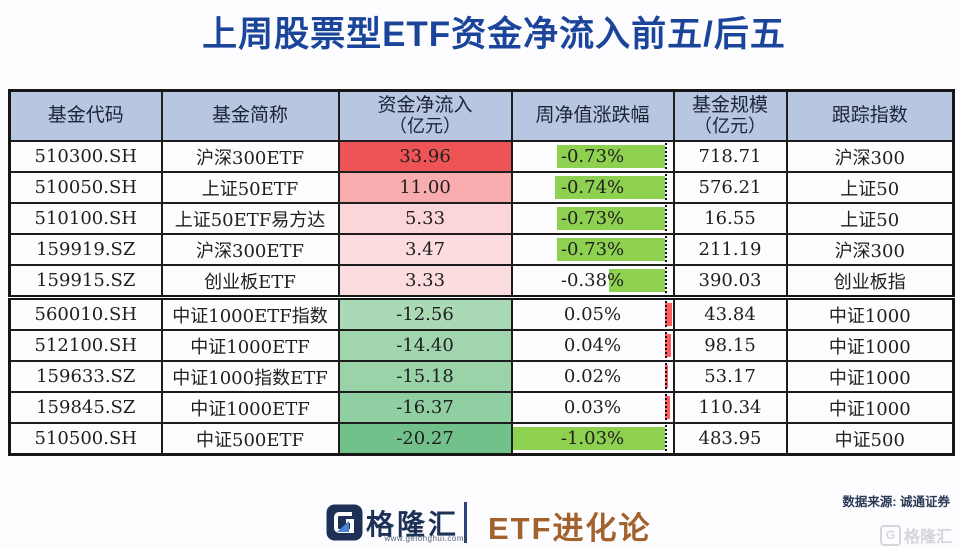 This screenshot has width=960, height=549. I want to click on nav-change-cell: 0.03%, so click(592, 407).